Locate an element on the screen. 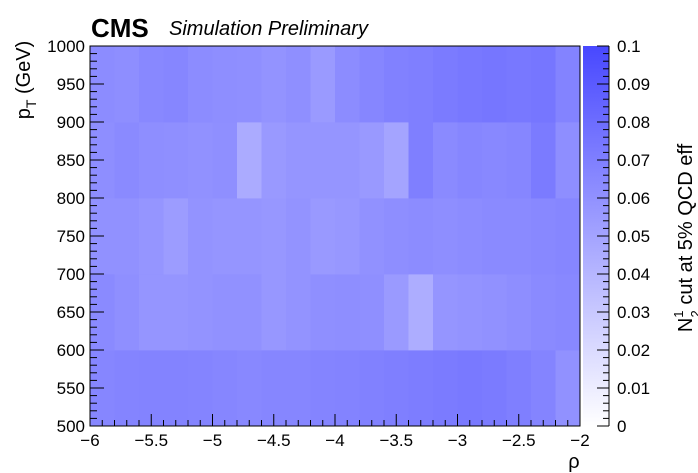 The width and height of the screenshot is (698, 473). y-tick-label: 800 is located at coordinates (71, 198).